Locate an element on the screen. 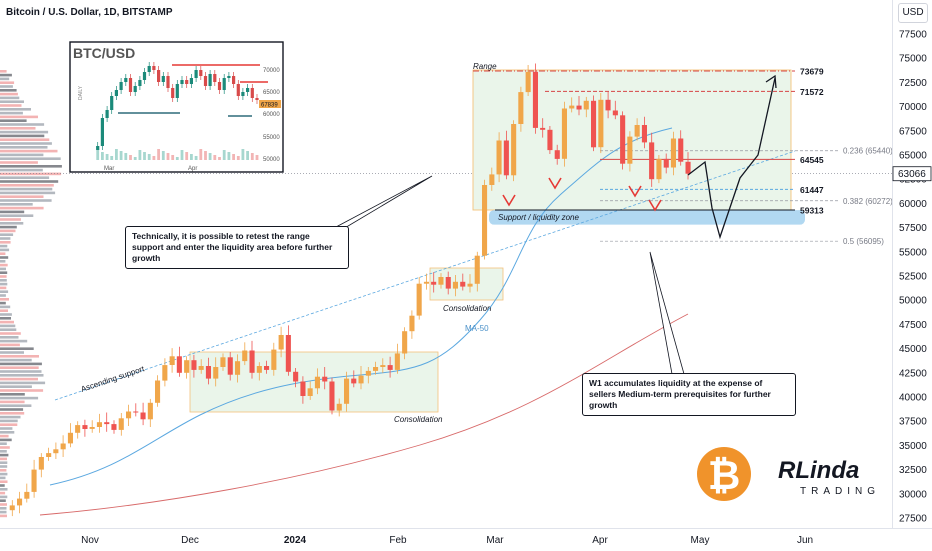 This screenshot has width=932, height=551. inset-y-tick: 60000 is located at coordinates (271, 115).